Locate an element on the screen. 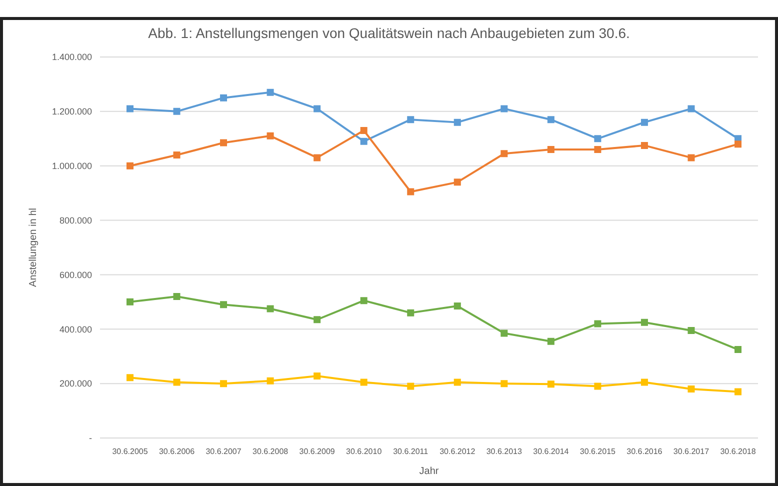 The height and width of the screenshot is (486, 778). y-tick-label: 600.000 is located at coordinates (75, 275).